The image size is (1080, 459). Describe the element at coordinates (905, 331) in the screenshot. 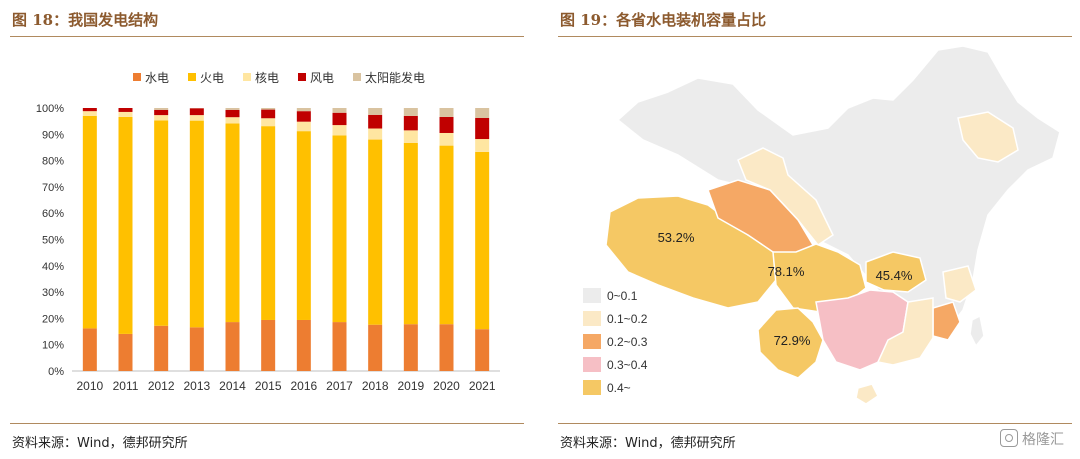

I see `map-region-guangdong` at that location.